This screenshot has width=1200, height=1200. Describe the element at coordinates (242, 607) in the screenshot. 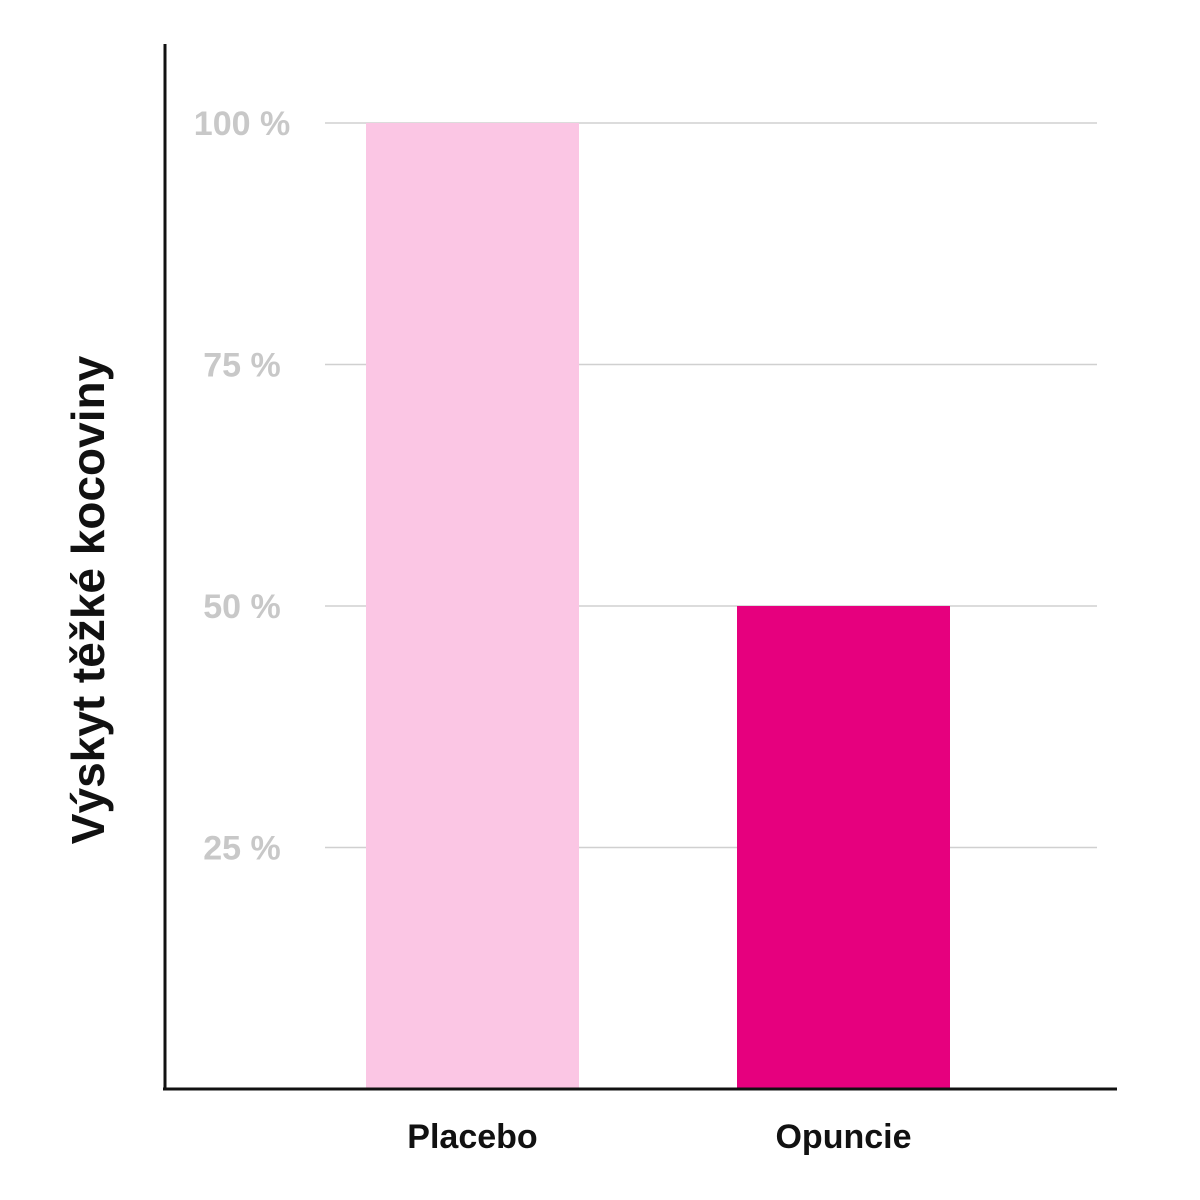

I see `y-tick-label: 50 %` at that location.